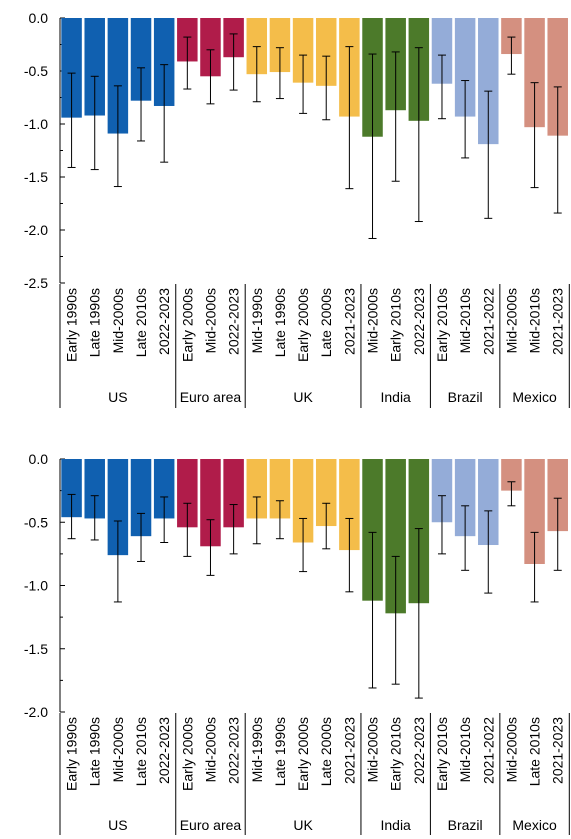  What do you see at coordinates (36, 283) in the screenshot?
I see `y-tick-label: -2.5` at bounding box center [36, 283].